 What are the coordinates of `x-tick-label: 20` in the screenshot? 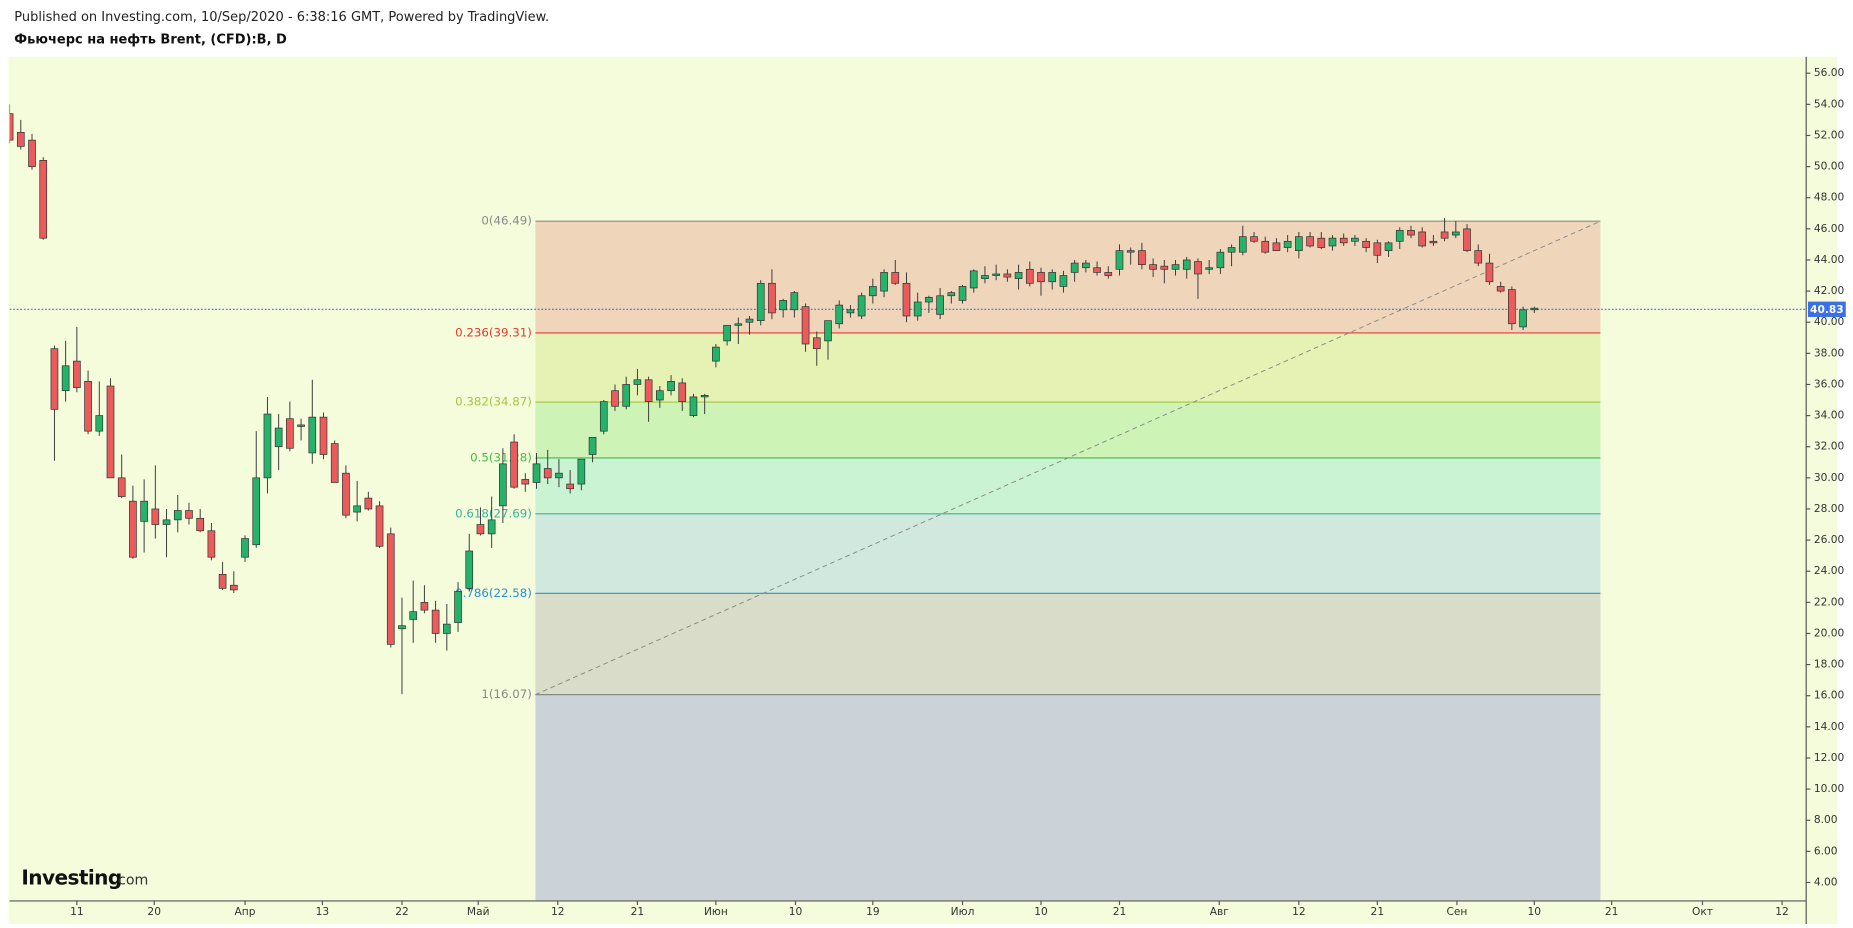 It's located at (154, 911).